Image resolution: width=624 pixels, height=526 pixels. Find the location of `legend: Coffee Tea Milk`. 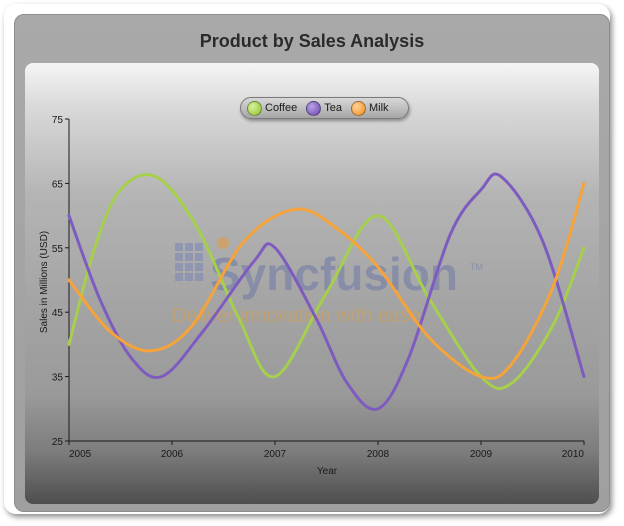

legend: Coffee Tea Milk is located at coordinates (324, 108).